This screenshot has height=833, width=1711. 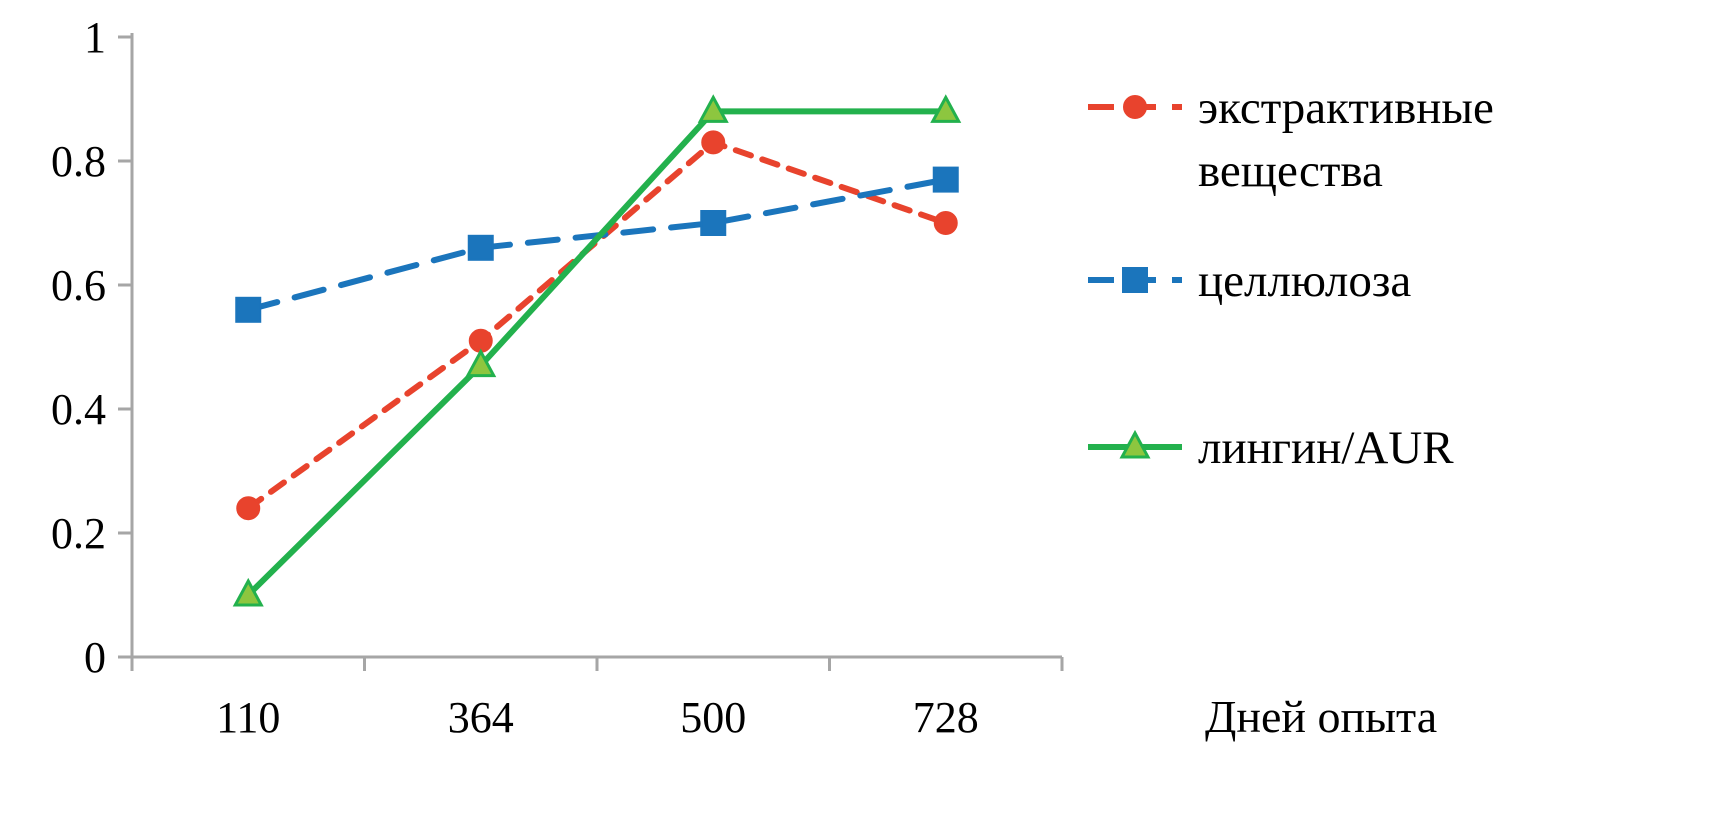 I want to click on y-tick-label: 0, so click(x=95, y=657).